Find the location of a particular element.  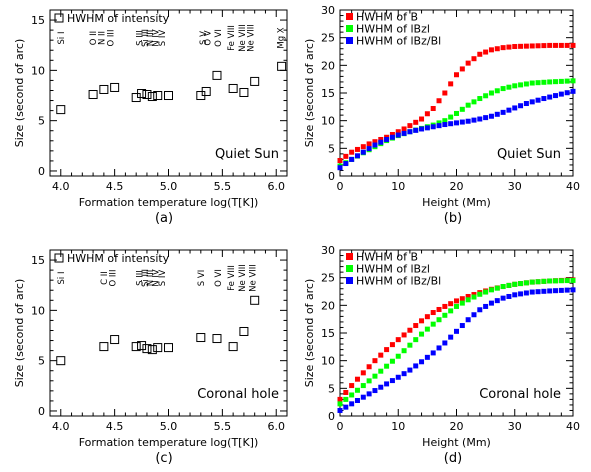

legend-label: HWHM of lBzl is located at coordinates (393, 269).